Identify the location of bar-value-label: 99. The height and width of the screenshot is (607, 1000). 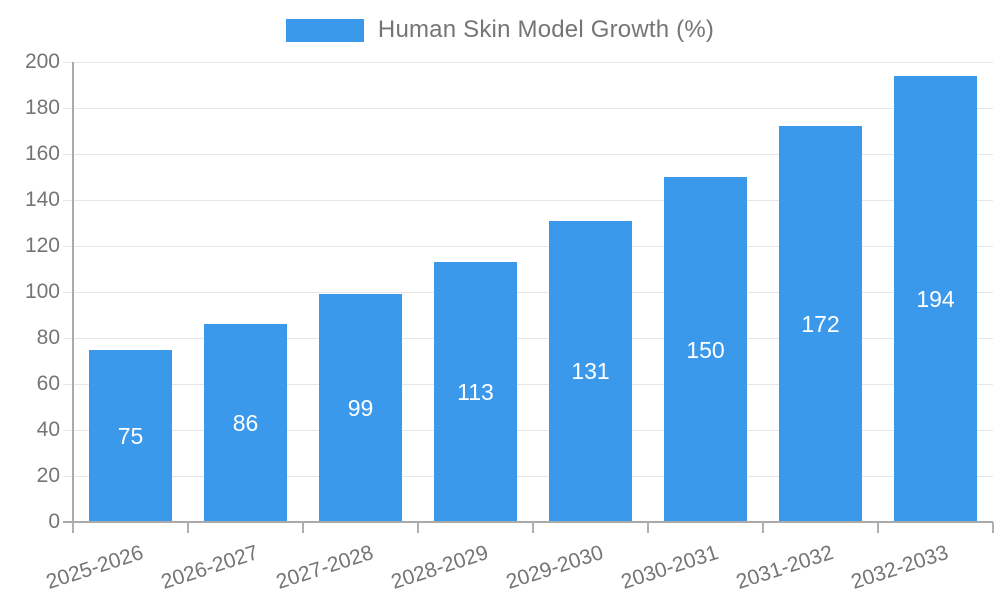
(360, 408).